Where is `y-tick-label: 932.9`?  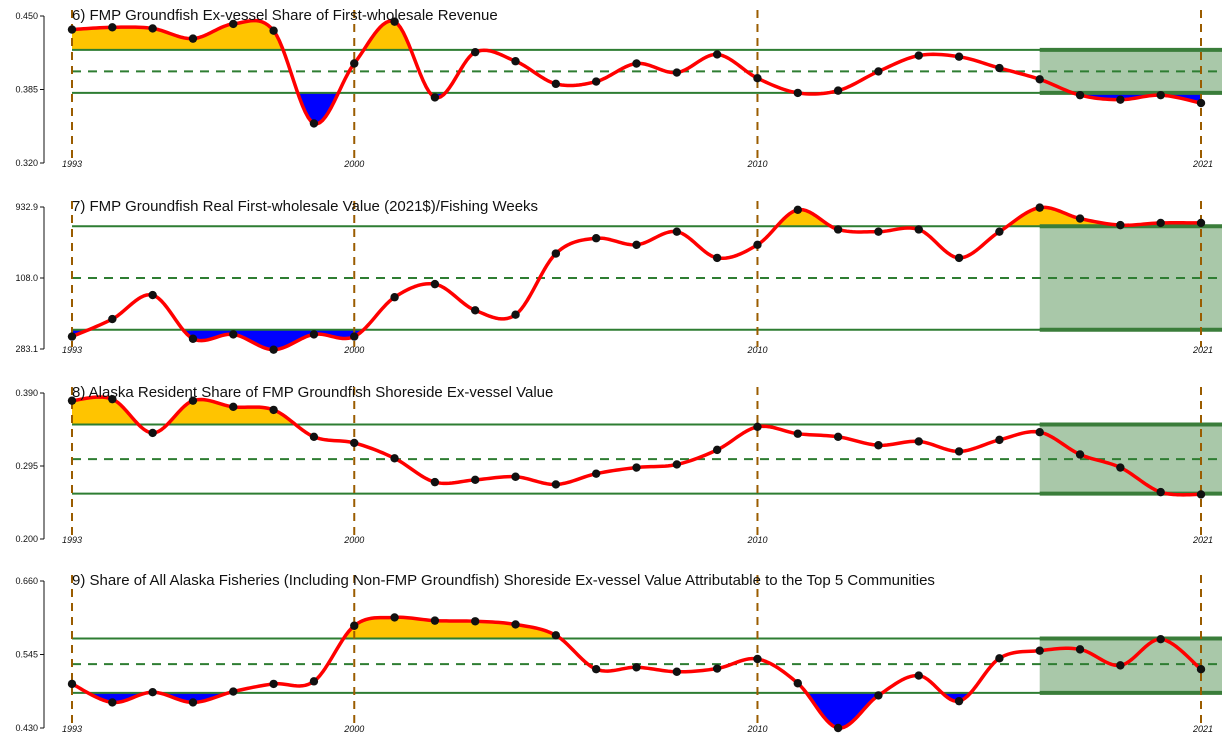 y-tick-label: 932.9 is located at coordinates (26, 207).